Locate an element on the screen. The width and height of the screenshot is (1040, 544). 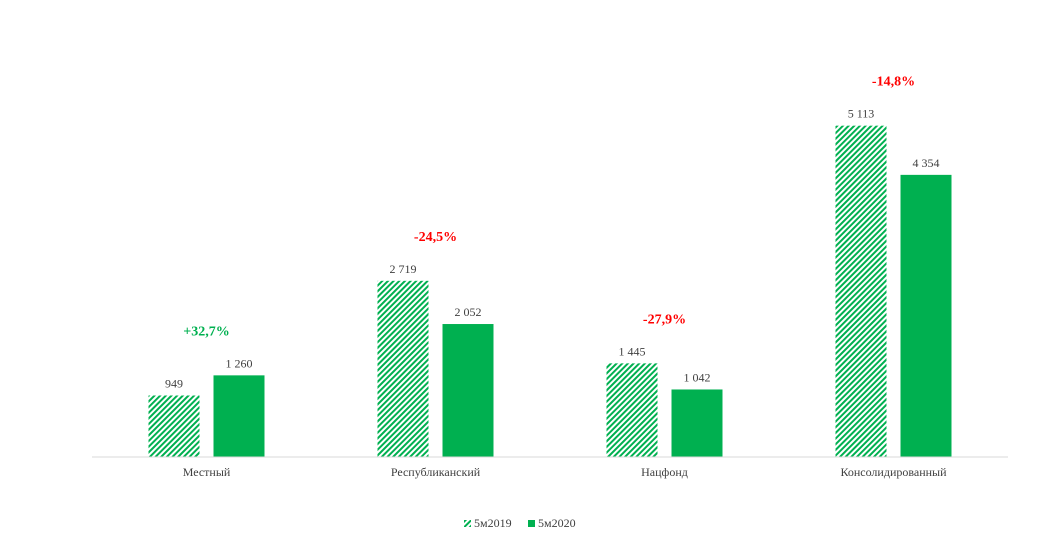
legend: 5м2019 5м2020 is located at coordinates (520, 523).